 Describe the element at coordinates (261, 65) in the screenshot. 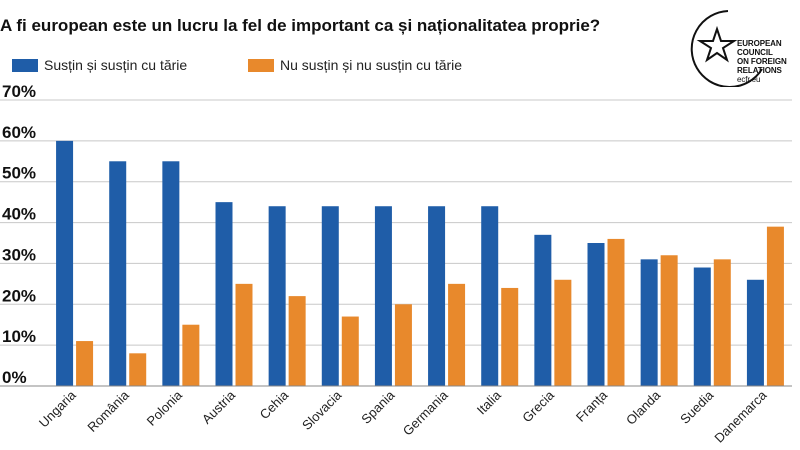

I see `legend-swatch-orange` at that location.